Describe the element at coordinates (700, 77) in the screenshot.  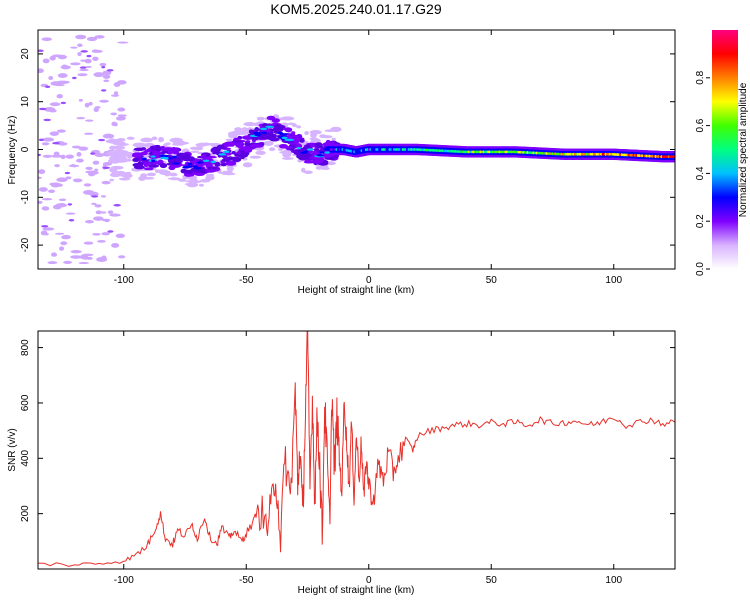
I see `colorbar-tick-label: 0.8` at that location.